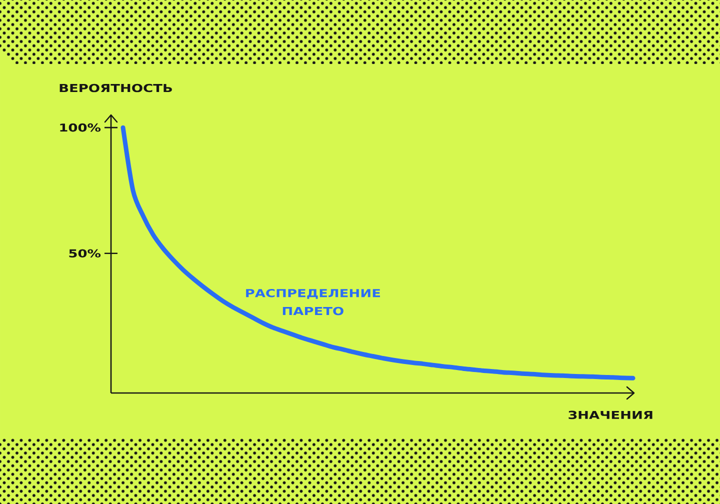  What do you see at coordinates (610, 415) in the screenshot?
I see `x-axis-title: ЗНАЧЕНИЯ` at bounding box center [610, 415].